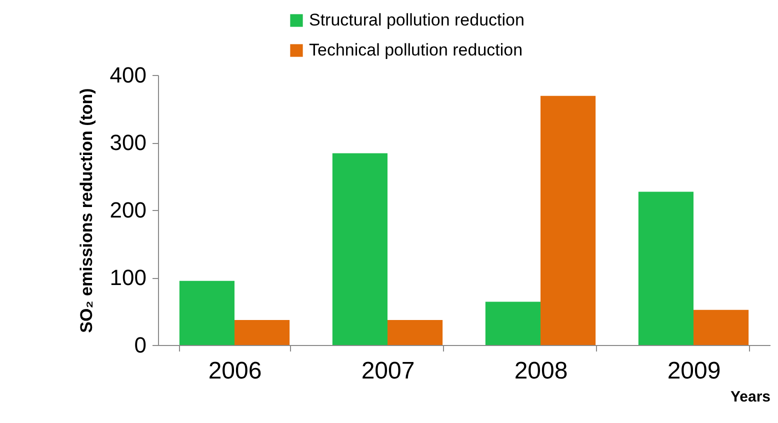 This screenshot has width=778, height=423. What do you see at coordinates (128, 277) in the screenshot?
I see `y-tick-label: 100` at bounding box center [128, 277].